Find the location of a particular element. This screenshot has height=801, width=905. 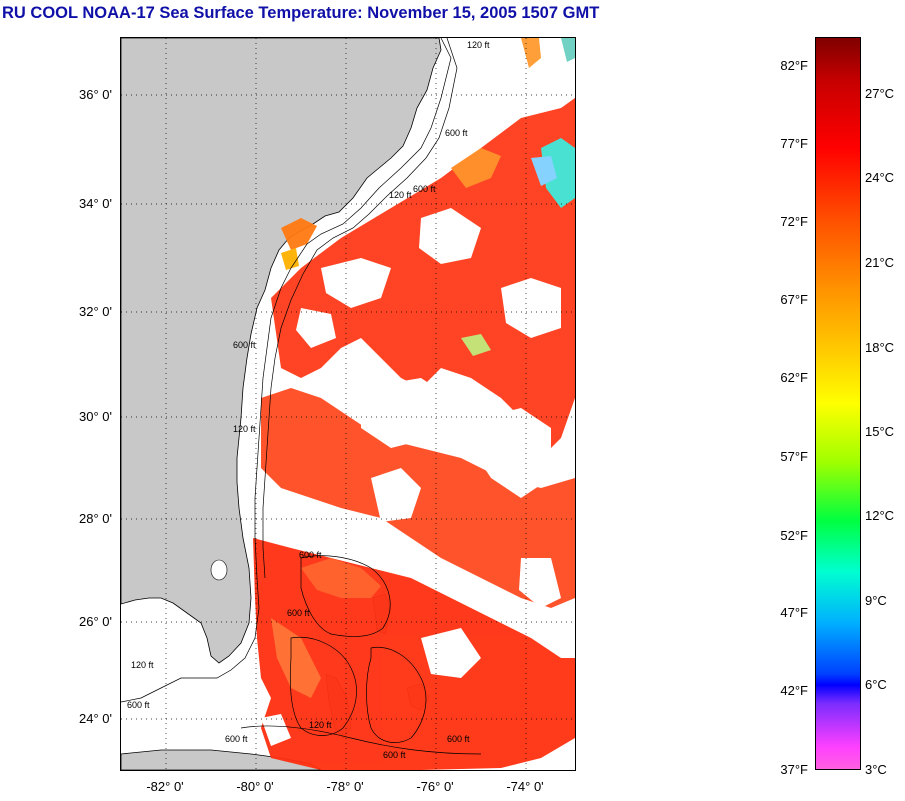

colorbar-c-label: 21°C is located at coordinates (880, 262).